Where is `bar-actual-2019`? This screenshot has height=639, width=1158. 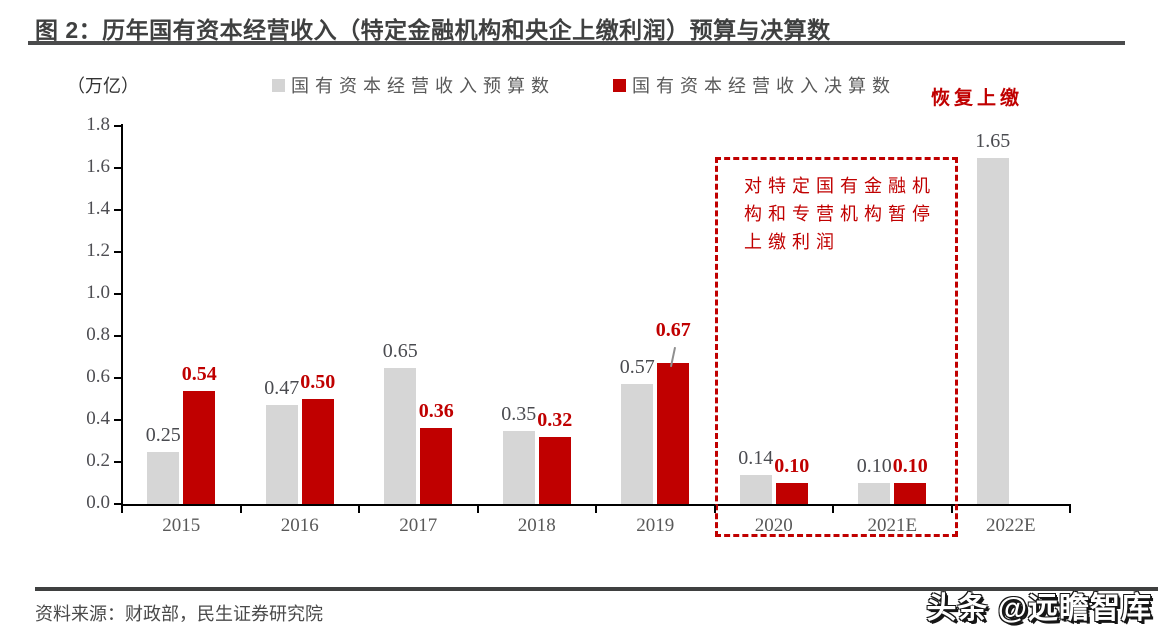 bar-actual-2019 is located at coordinates (673, 433).